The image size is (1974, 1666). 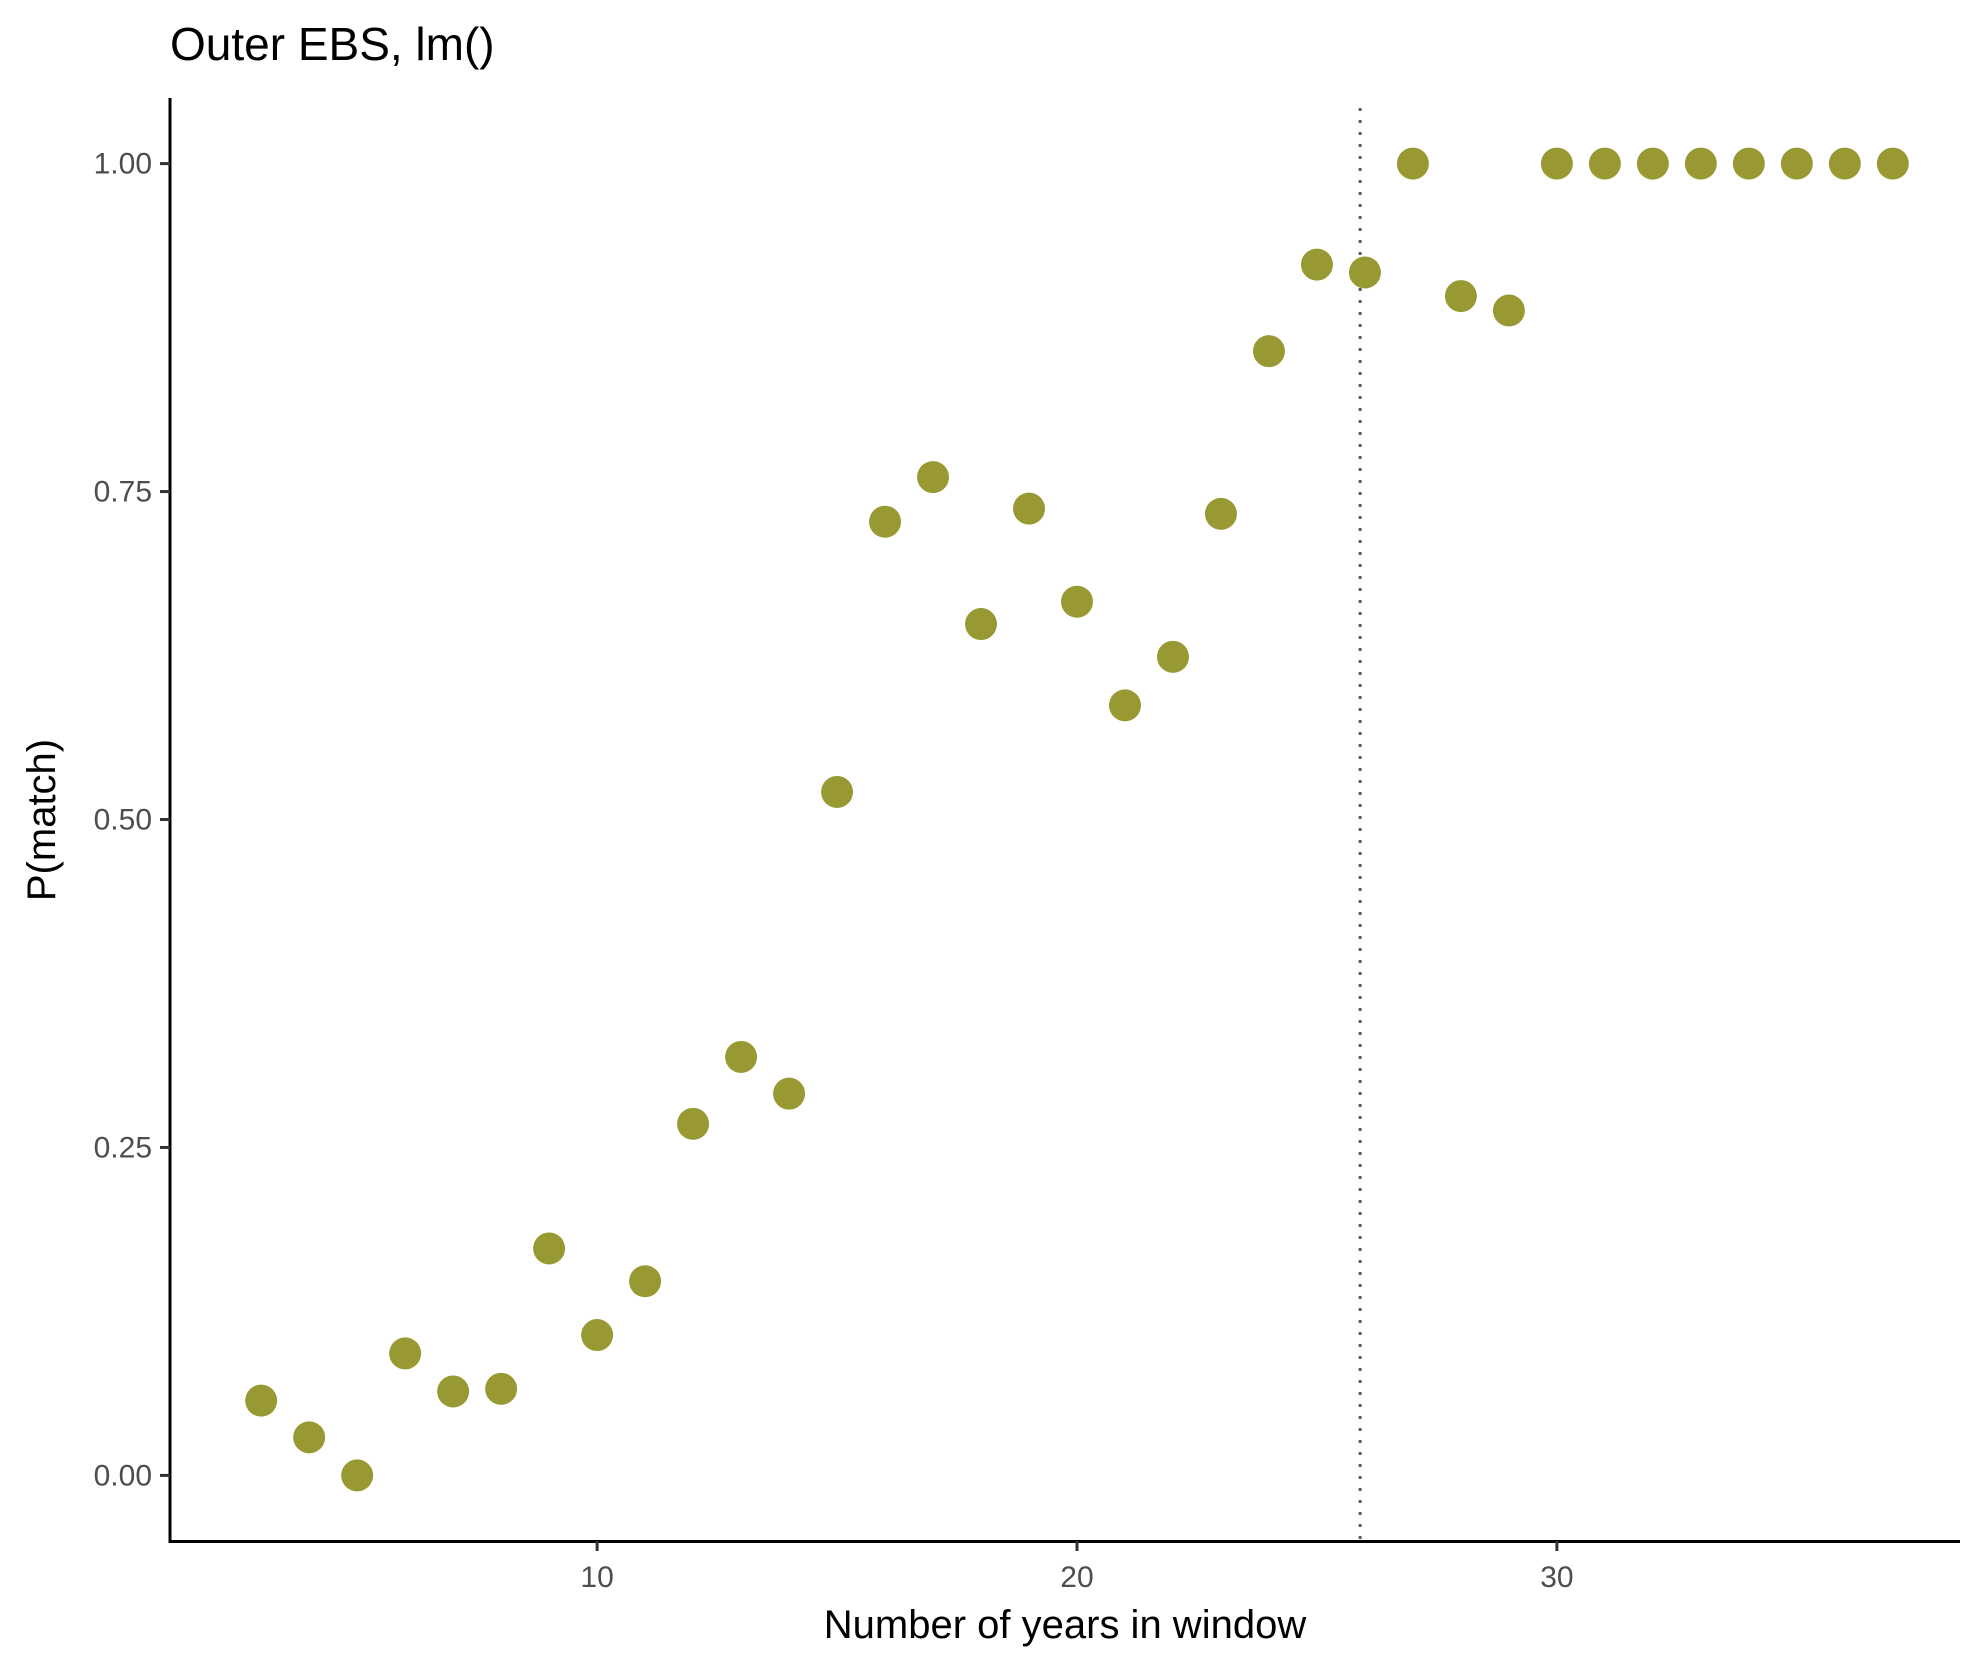 I want to click on y-tick-label: 0.50, so click(x=123, y=820).